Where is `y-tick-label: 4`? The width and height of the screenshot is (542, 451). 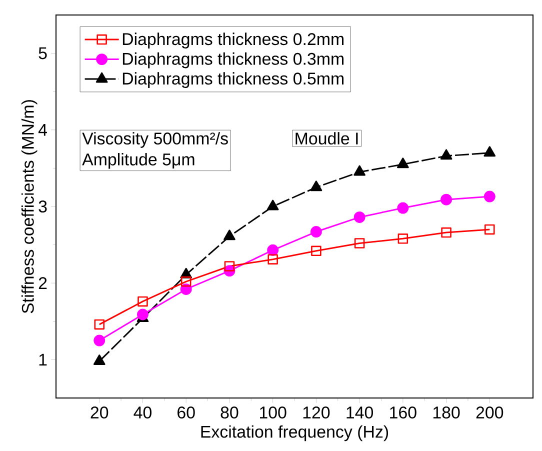 y-tick-label: 4 is located at coordinates (42, 130).